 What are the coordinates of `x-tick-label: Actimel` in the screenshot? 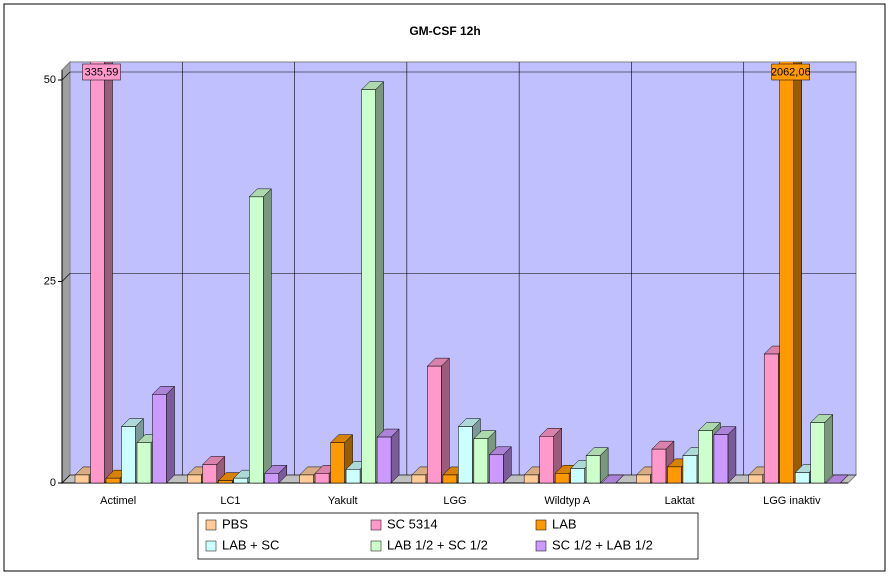 It's located at (118, 501).